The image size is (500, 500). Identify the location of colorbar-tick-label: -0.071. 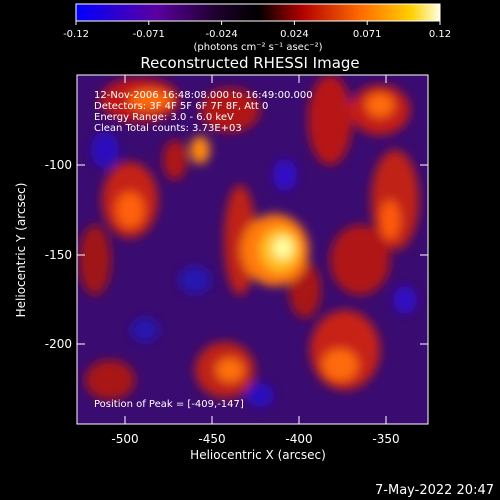
(149, 34).